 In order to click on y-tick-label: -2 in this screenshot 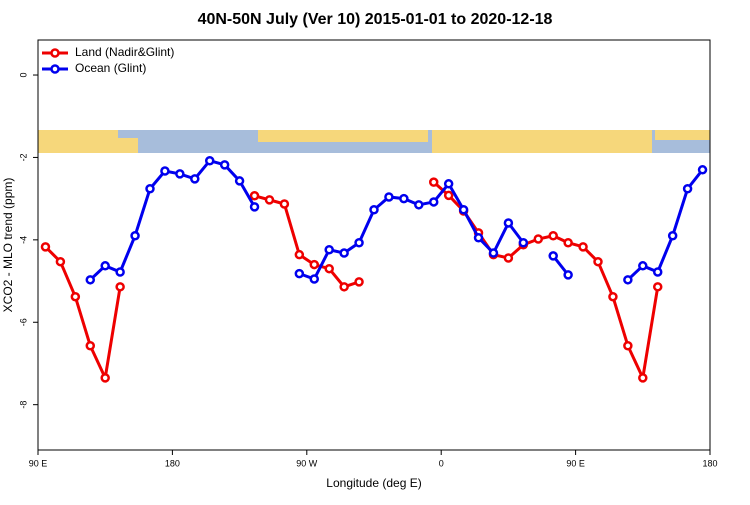, I will do `click(23, 157)`.